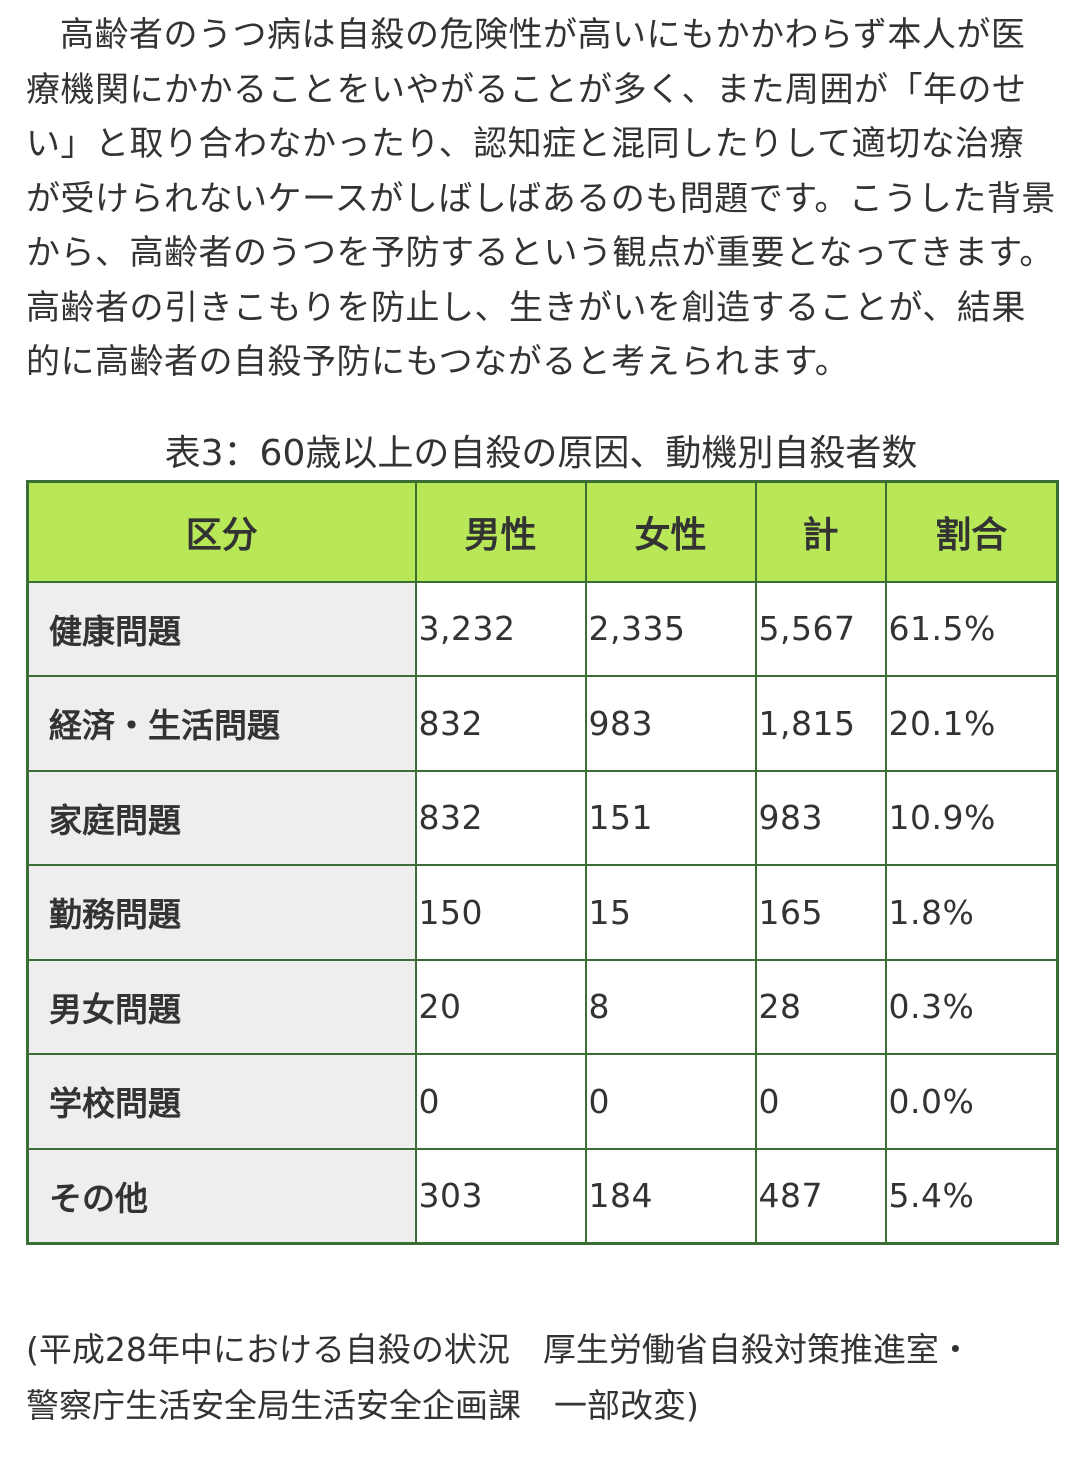 The height and width of the screenshot is (1457, 1080). What do you see at coordinates (820, 531) in the screenshot?
I see `column-header-total: 計` at bounding box center [820, 531].